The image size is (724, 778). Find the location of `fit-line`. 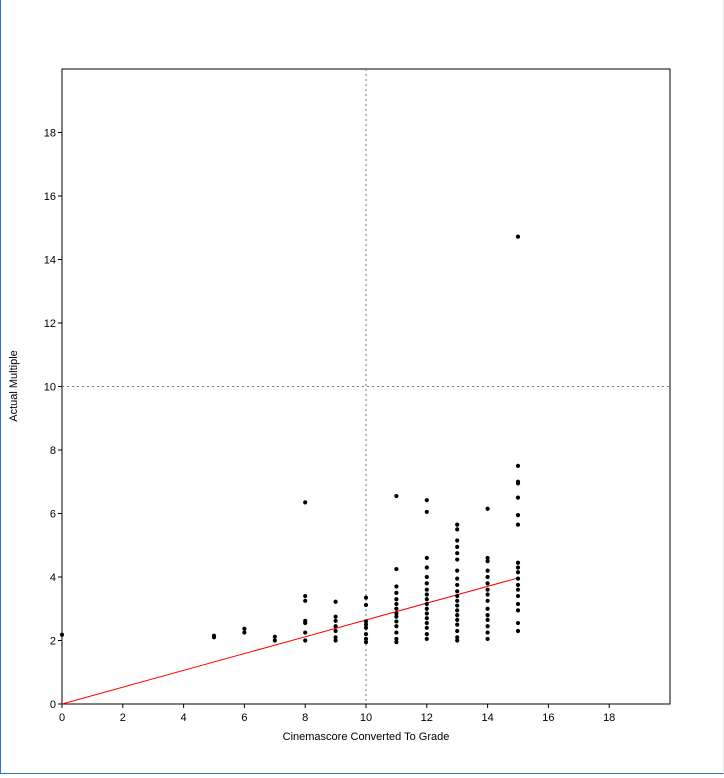

fit-line is located at coordinates (290, 641).